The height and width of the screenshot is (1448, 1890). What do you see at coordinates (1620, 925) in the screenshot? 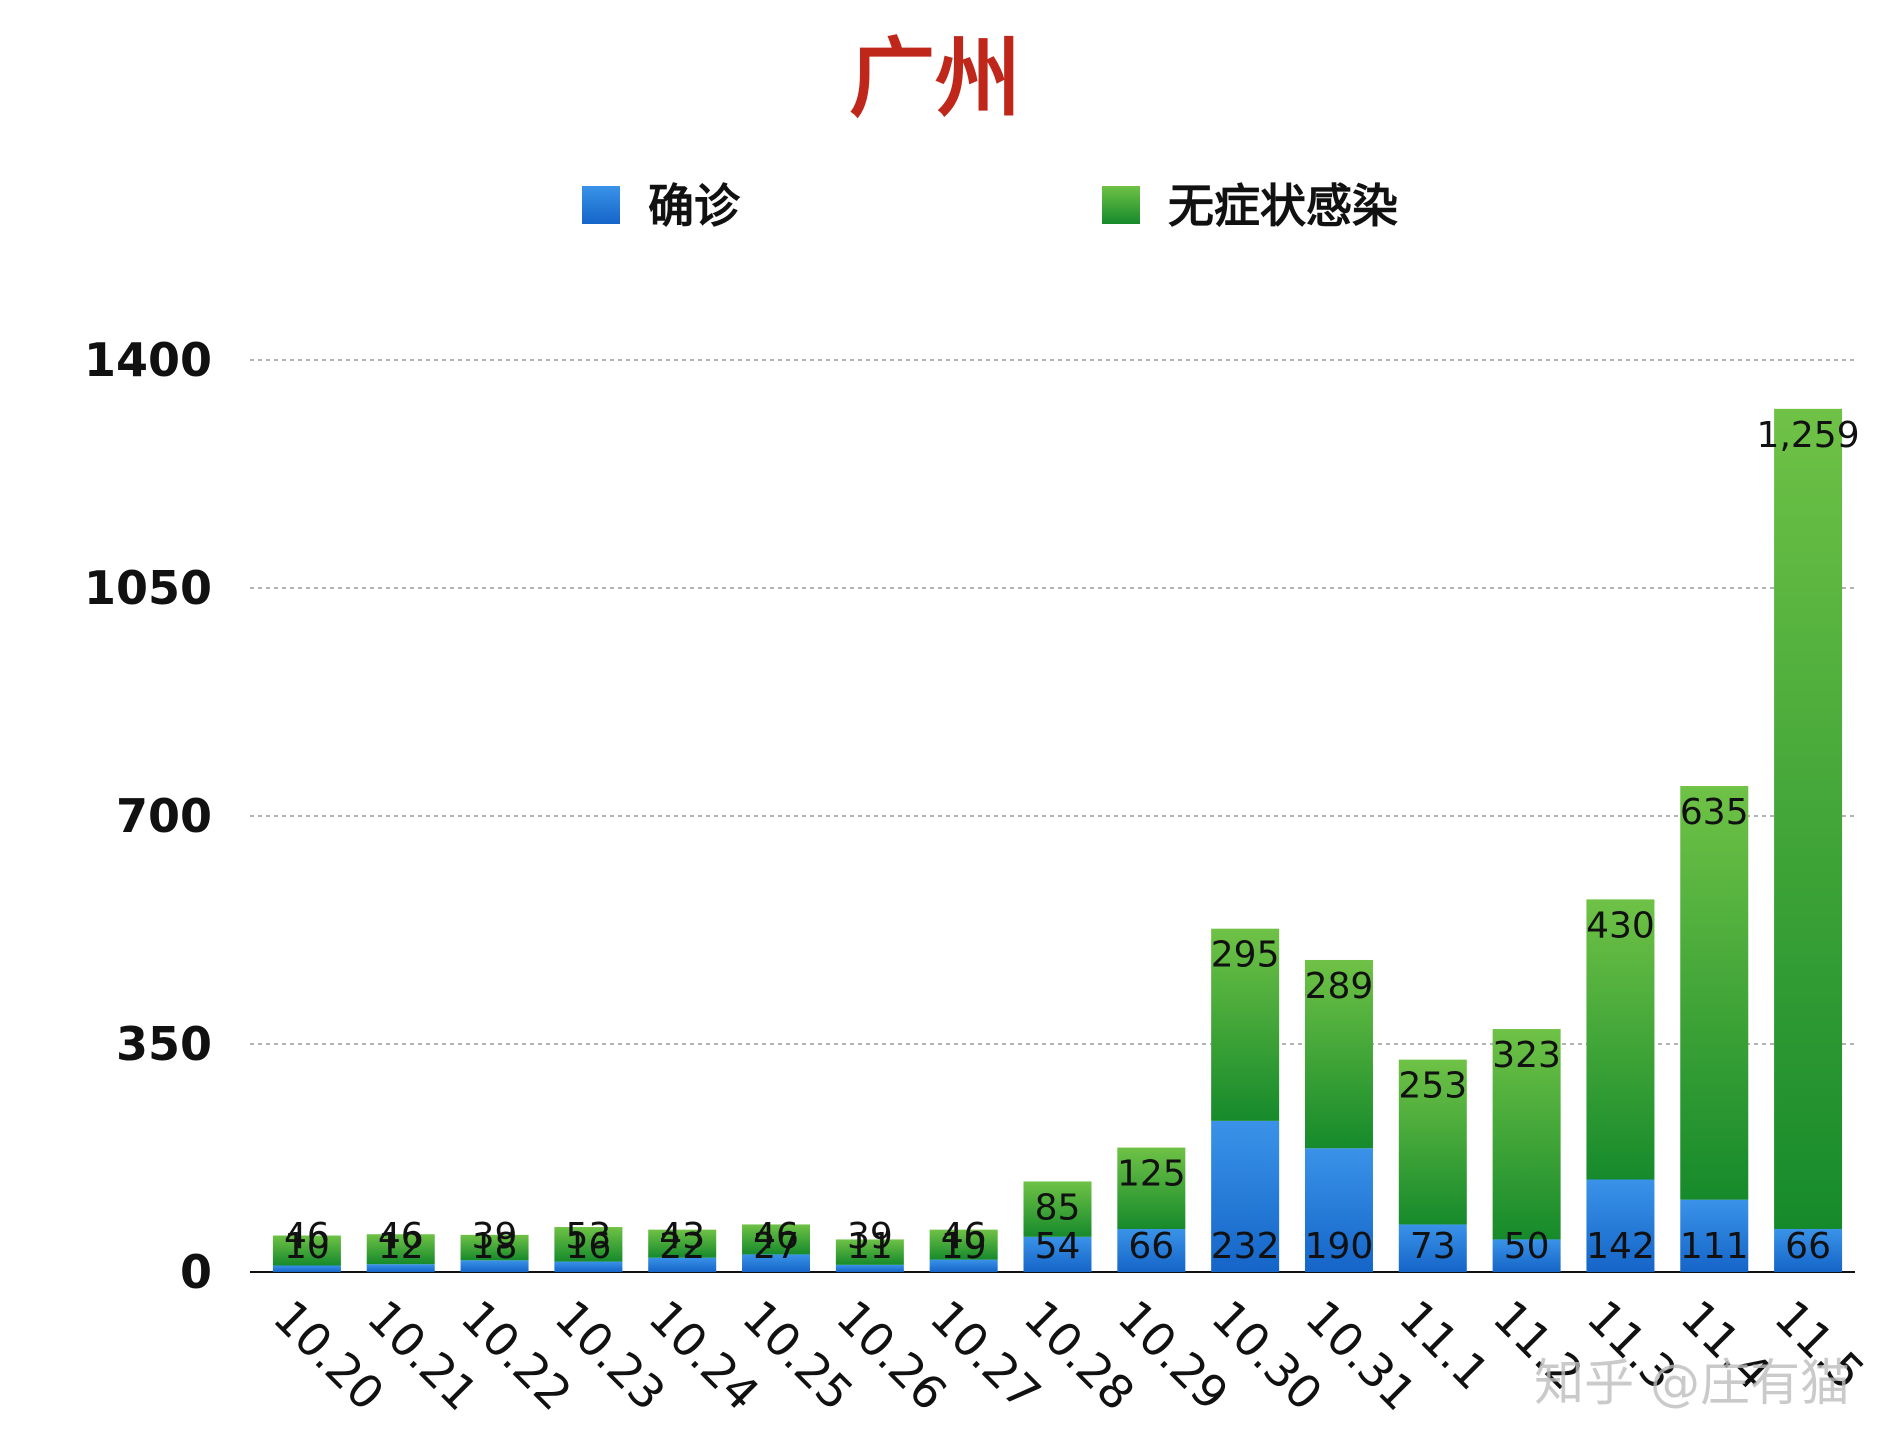
I see `data-label-asymptomatic: 430` at bounding box center [1620, 925].